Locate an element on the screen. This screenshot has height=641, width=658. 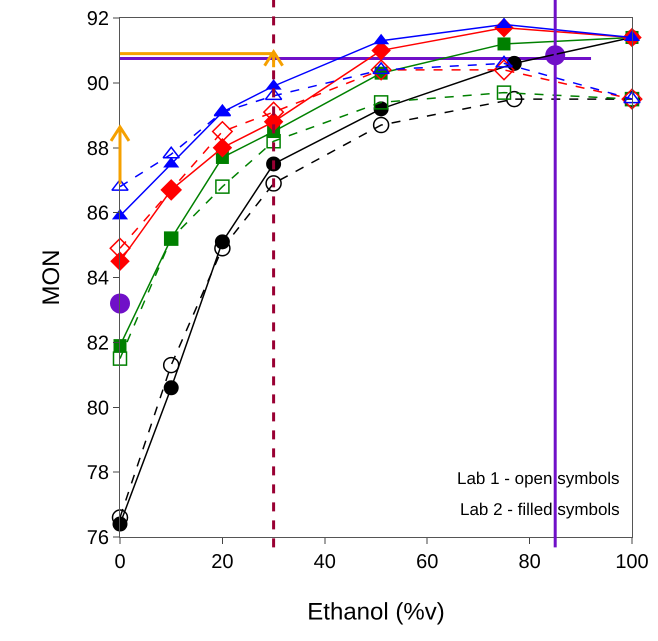
y-tick-label: 84 is located at coordinates (97, 279).